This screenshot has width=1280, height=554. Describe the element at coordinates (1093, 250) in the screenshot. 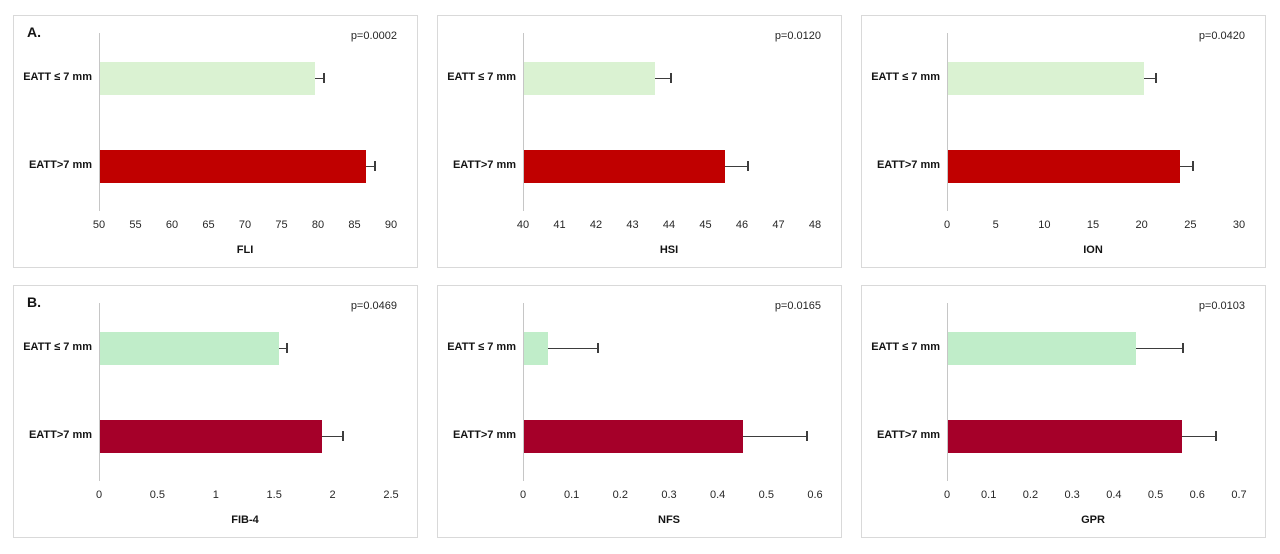

I see `x-axis-title: ION` at that location.